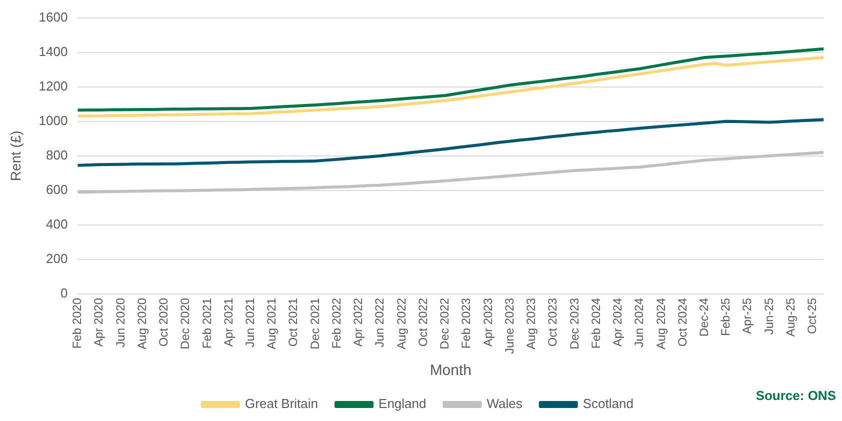  I want to click on x-tick-label: Aug 2024, so click(661, 324).